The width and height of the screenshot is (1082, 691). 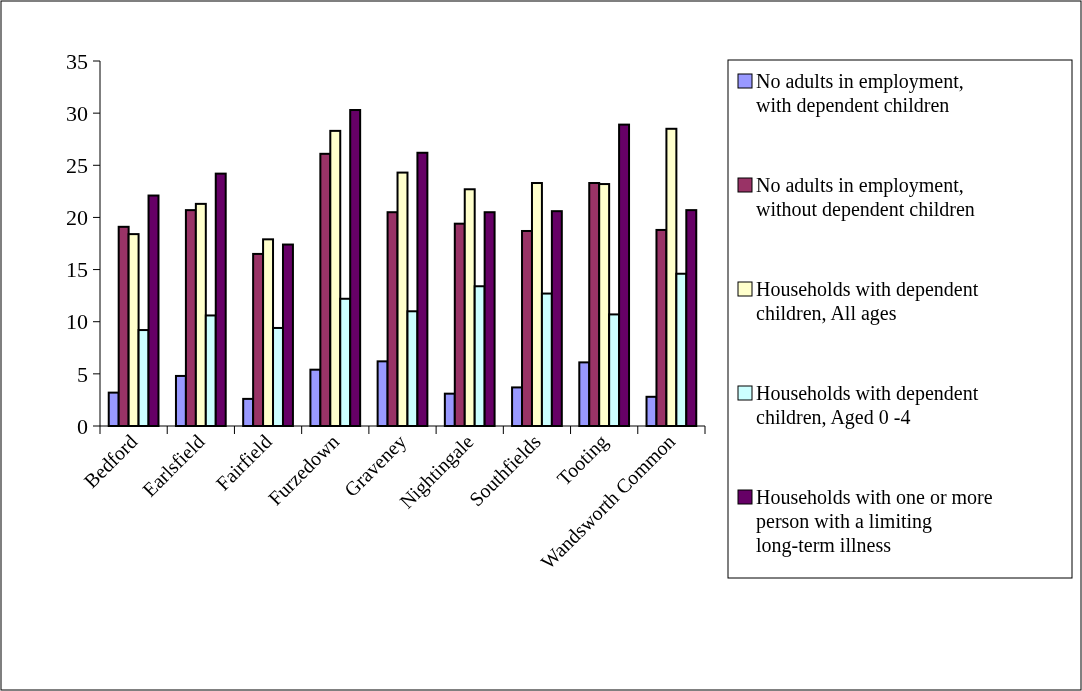 I want to click on y-tick-label: 5, so click(x=82, y=374).